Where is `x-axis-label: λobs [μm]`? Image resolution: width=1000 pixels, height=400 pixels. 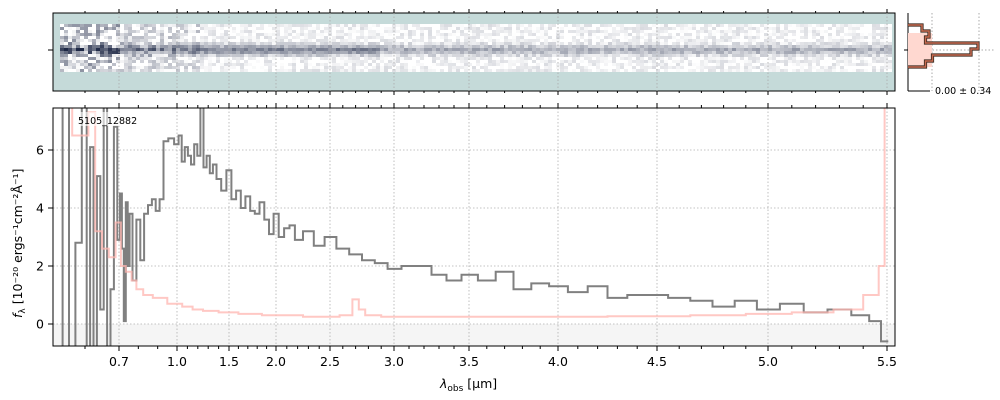
x-axis-label: λobs [μm] is located at coordinates (468, 385).